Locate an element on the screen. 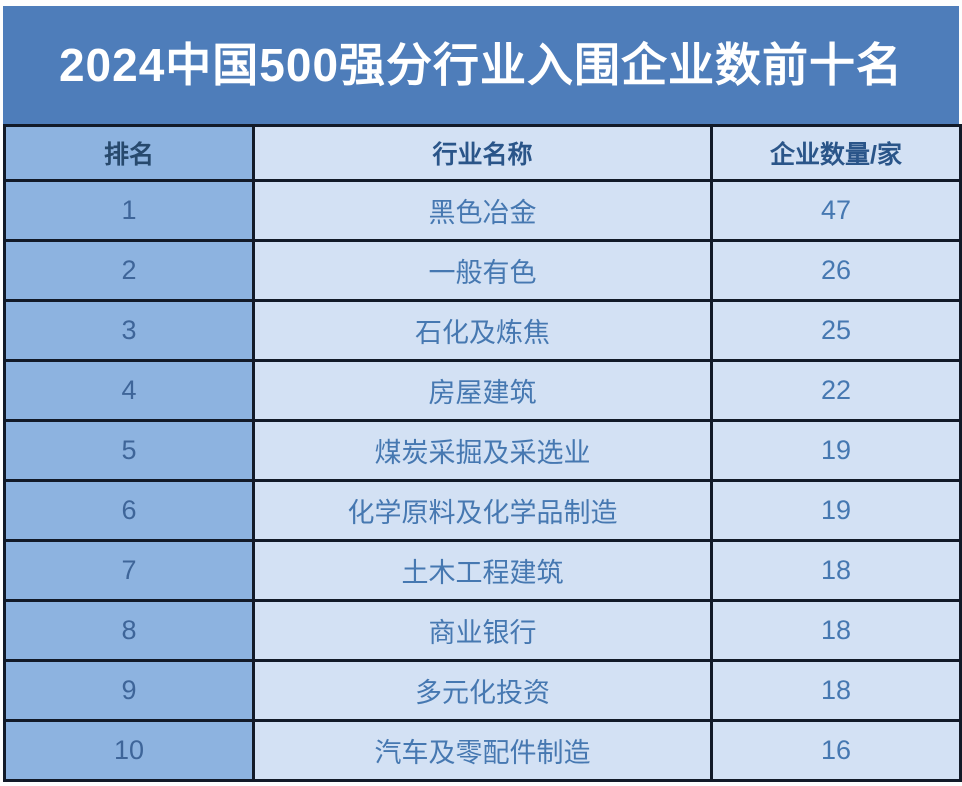 The width and height of the screenshot is (962, 786). industry-cell: 土木工程建筑 is located at coordinates (482, 570).